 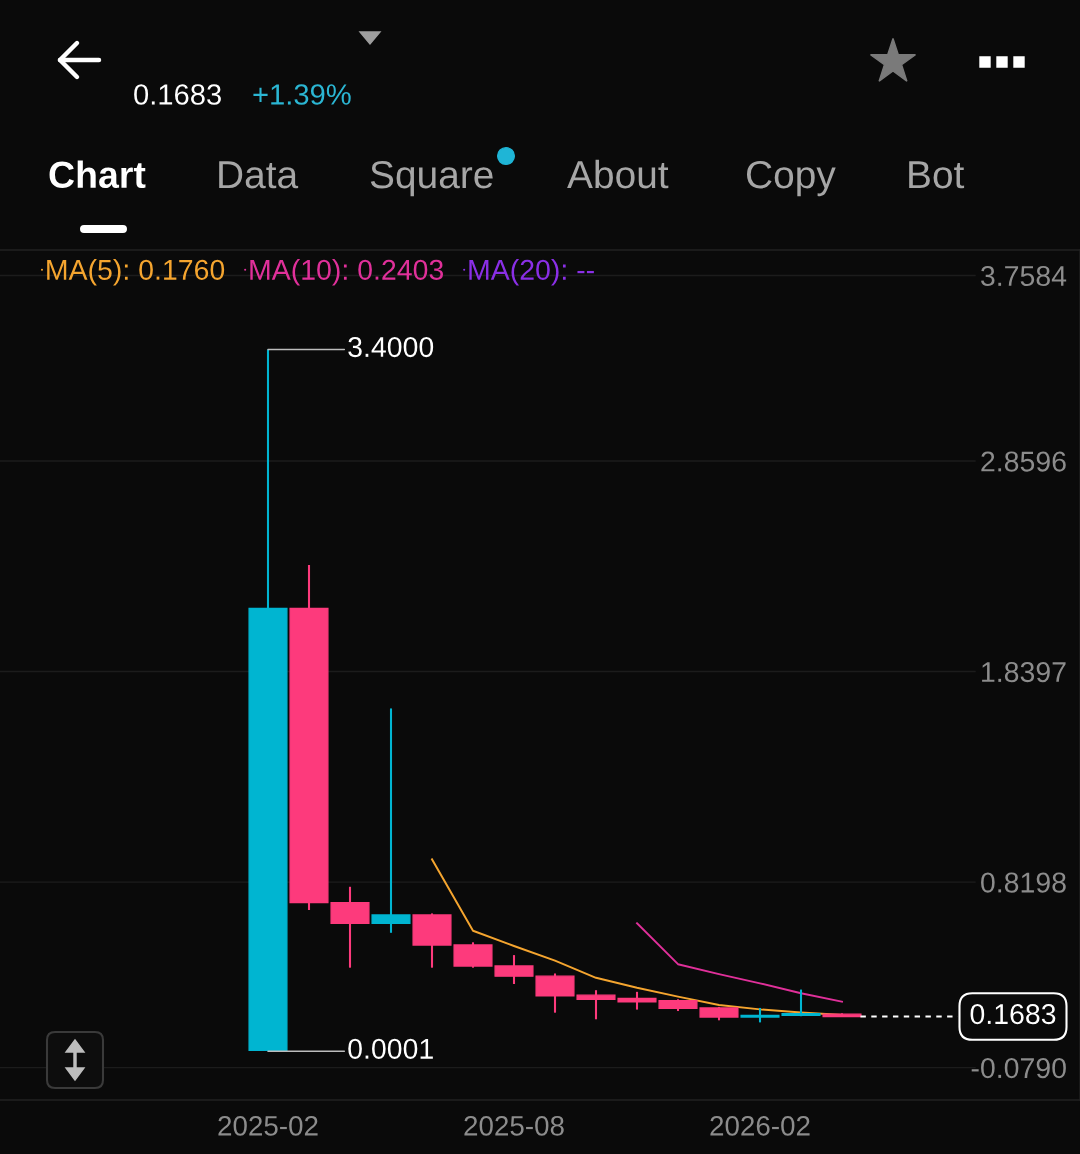 I want to click on candlestick, so click(x=391, y=820).